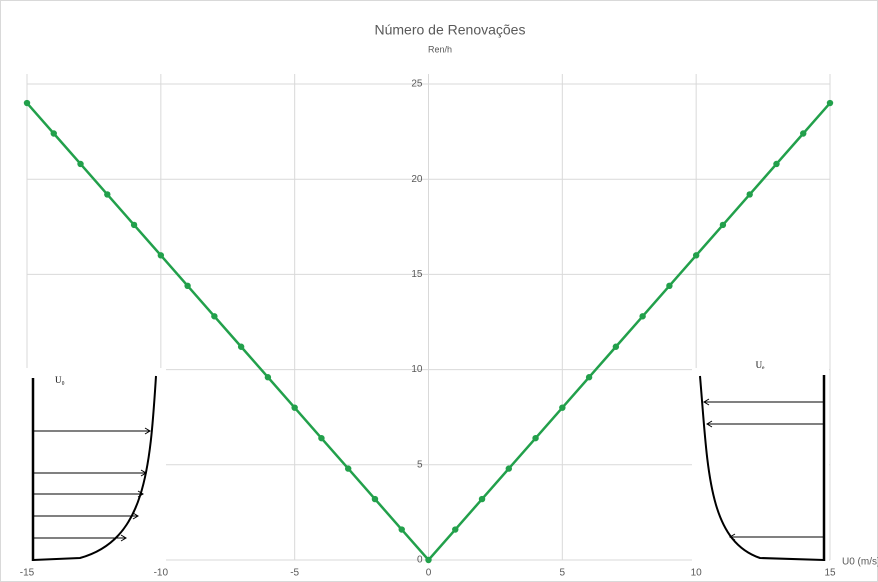 The image size is (878, 582). I want to click on x-tick-label: -5, so click(294, 573).